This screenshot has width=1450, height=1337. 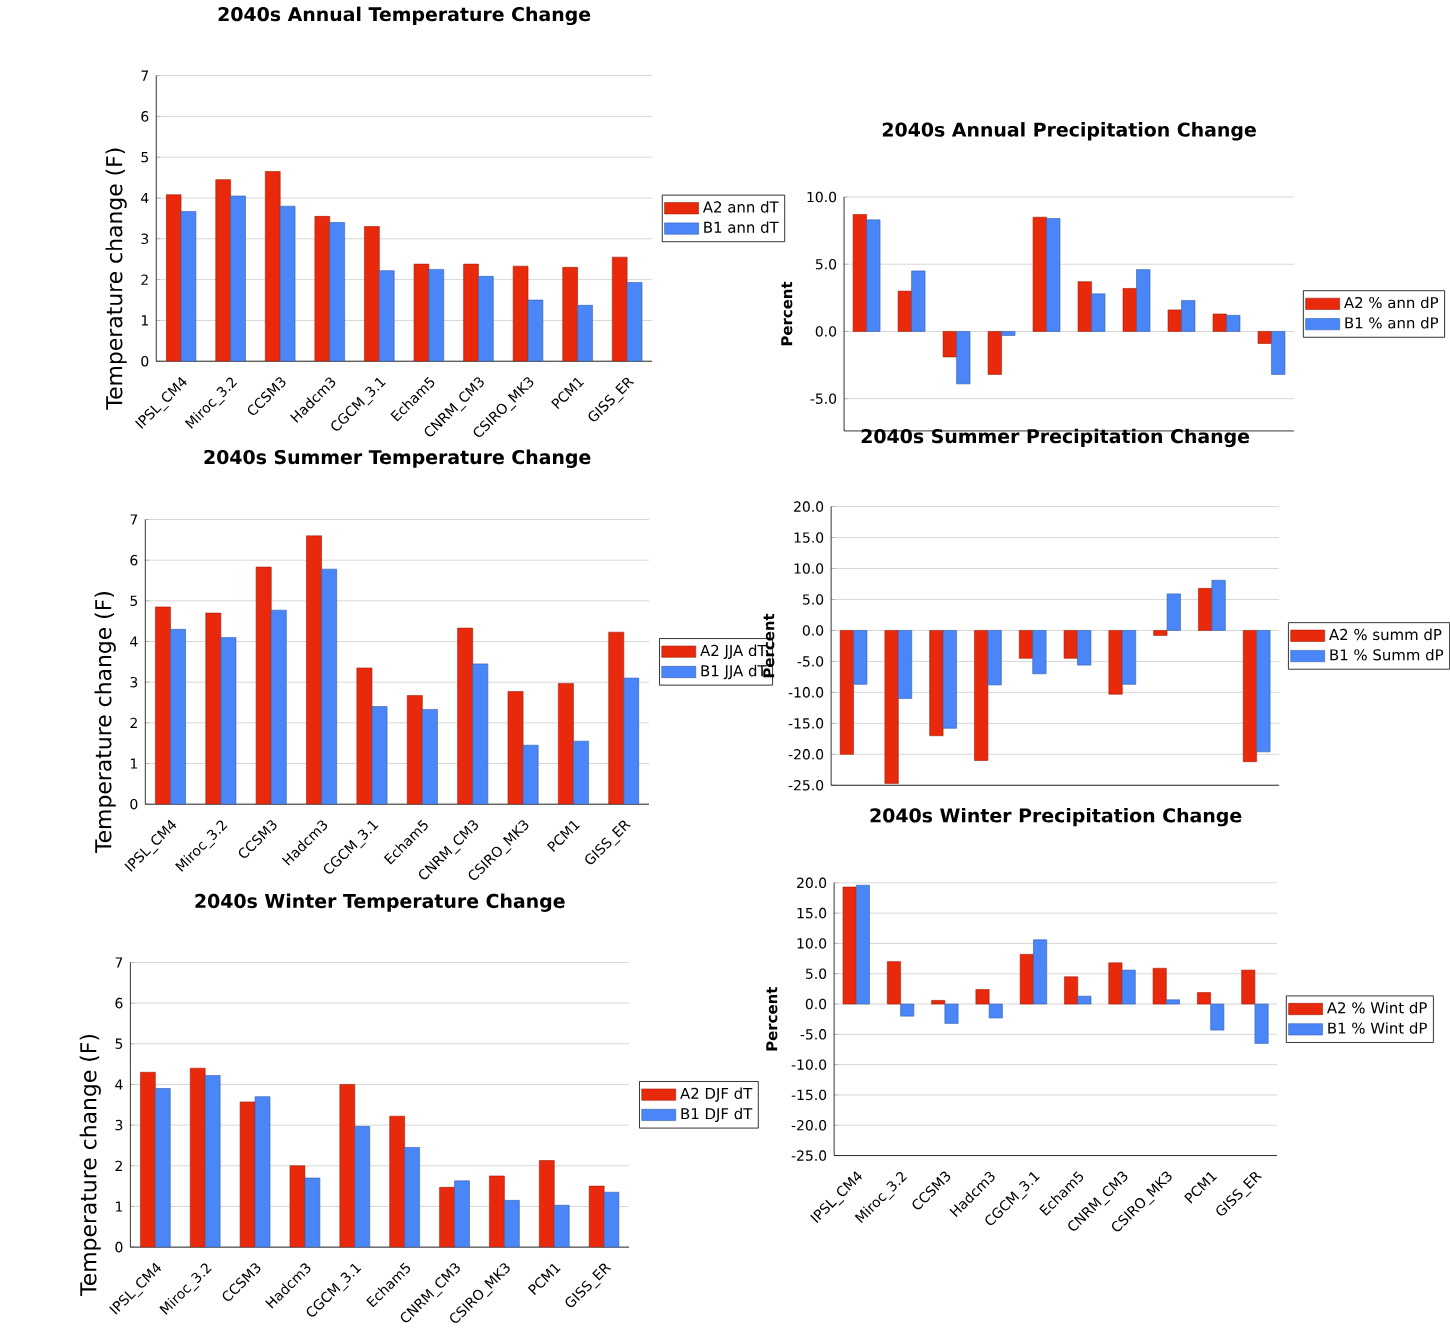 I want to click on y-tick-label: 20.0, so click(x=812, y=883).